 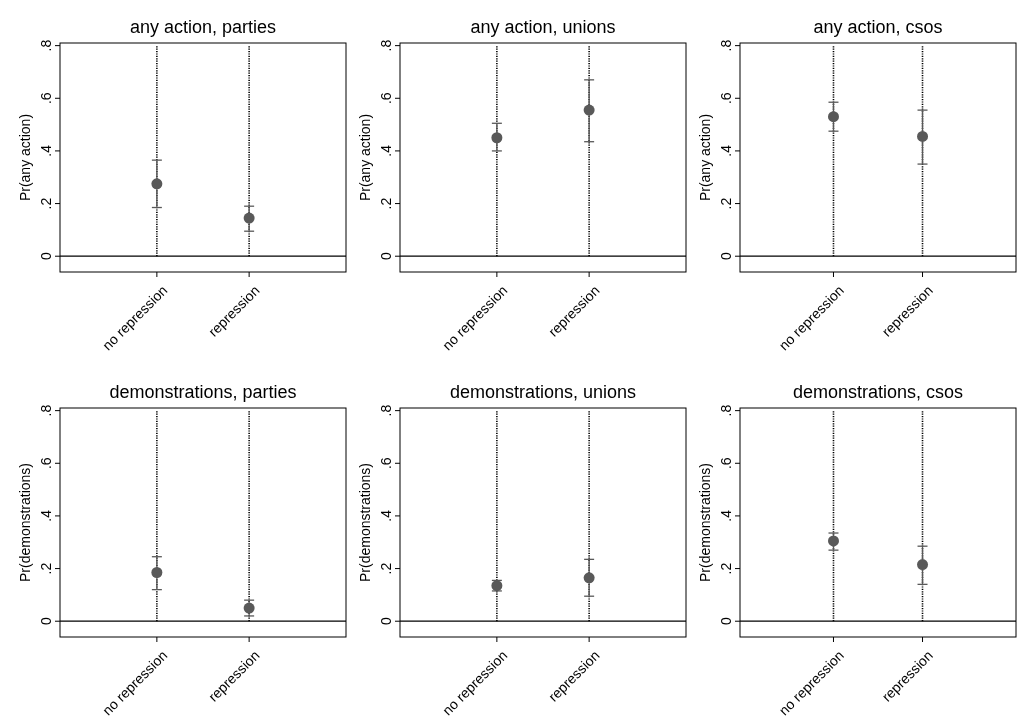 What do you see at coordinates (543, 27) in the screenshot?
I see `chart-title: any action, unions` at bounding box center [543, 27].